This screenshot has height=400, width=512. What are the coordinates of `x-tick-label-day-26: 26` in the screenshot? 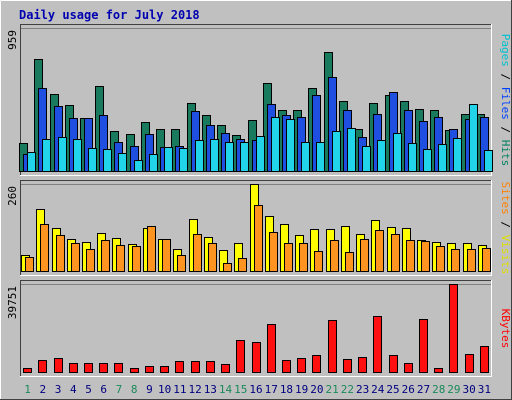 It's located at (408, 389).